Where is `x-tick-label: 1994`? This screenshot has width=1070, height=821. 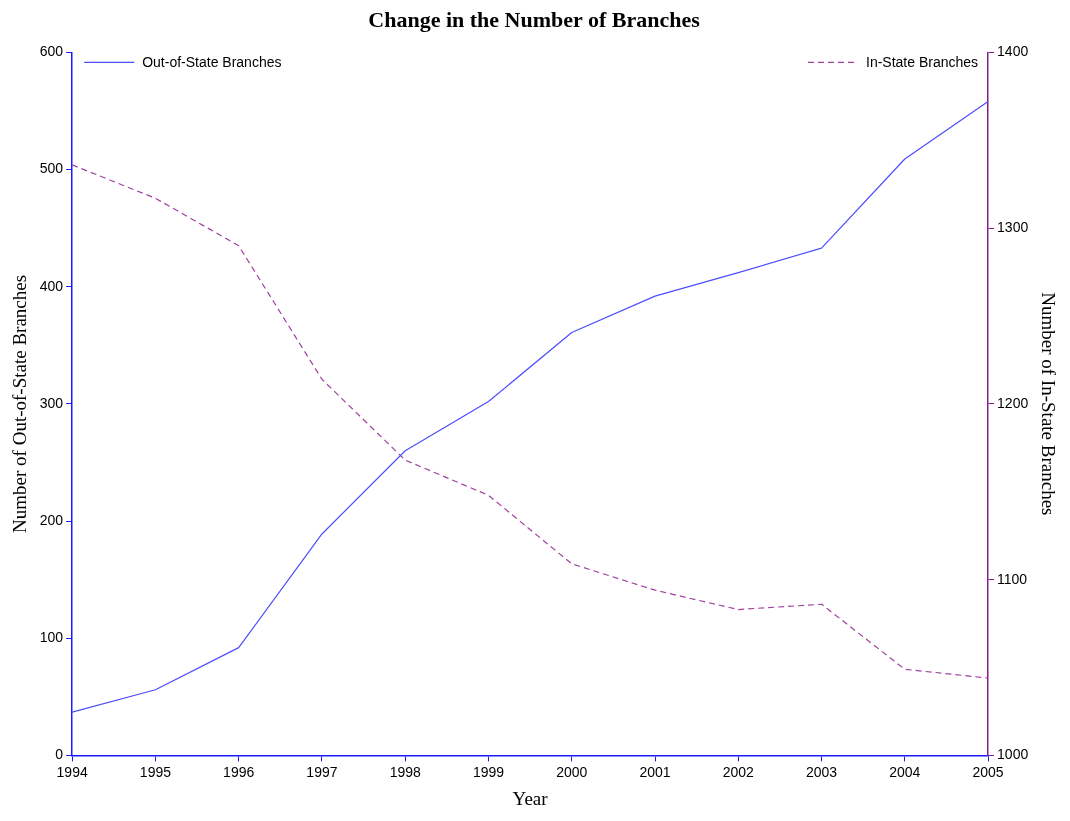
x-tick-label: 1994 is located at coordinates (72, 771).